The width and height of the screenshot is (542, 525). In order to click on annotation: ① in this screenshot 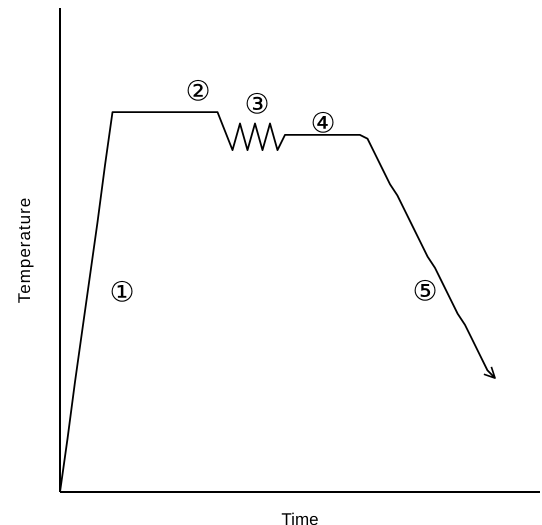, I will do `click(122, 292)`.